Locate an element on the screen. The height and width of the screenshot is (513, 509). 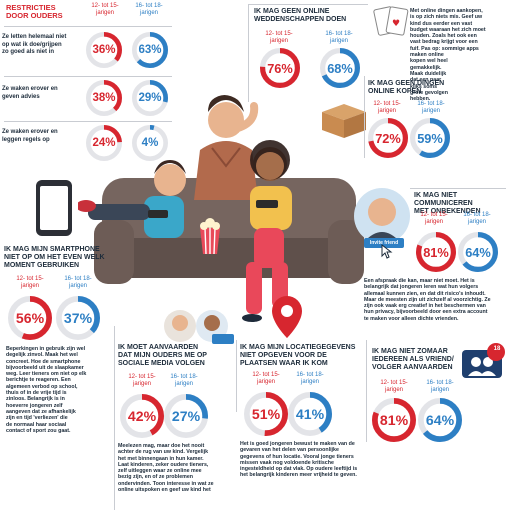
percent-ring: 81% is located at coordinates (436, 252).